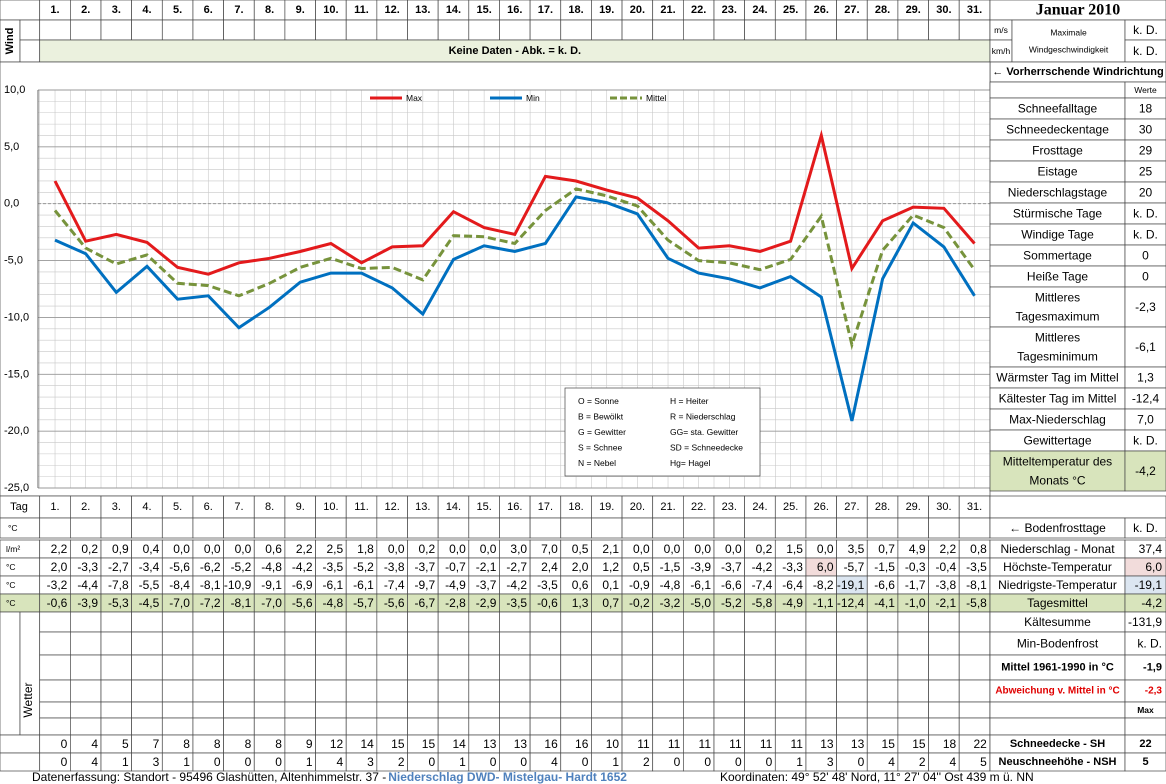  What do you see at coordinates (980, 744) in the screenshot?
I see `day-value: 22` at bounding box center [980, 744].